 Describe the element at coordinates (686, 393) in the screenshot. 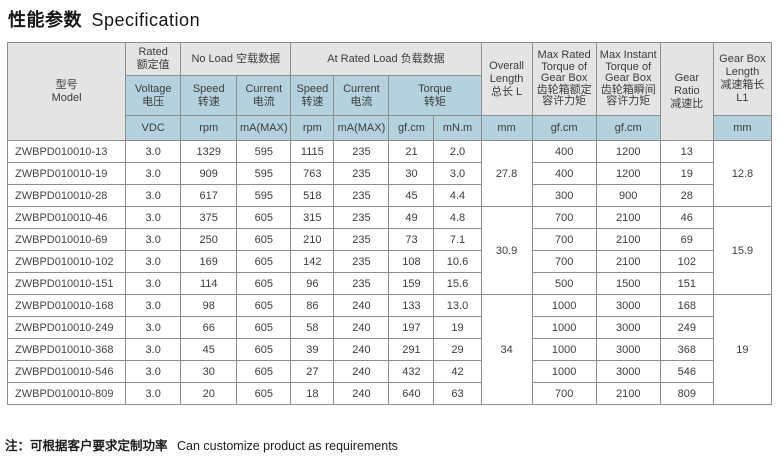

I see `cell: 809` at that location.